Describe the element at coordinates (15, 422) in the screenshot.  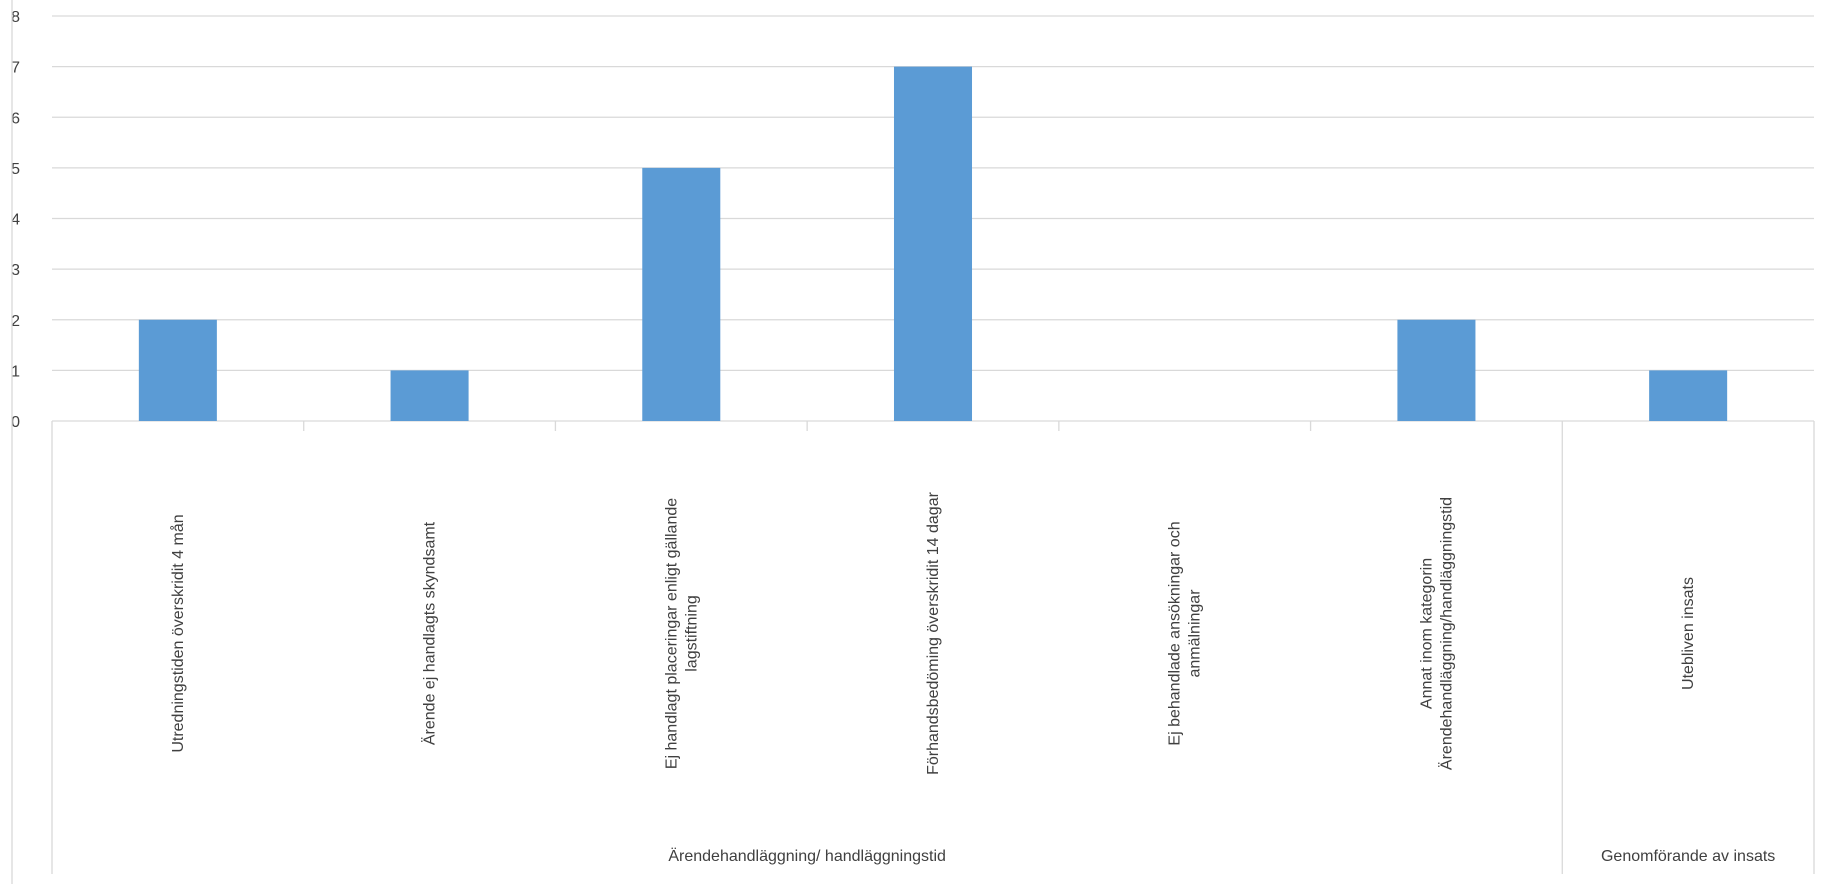
I see `y-tick-label: 0` at that location.